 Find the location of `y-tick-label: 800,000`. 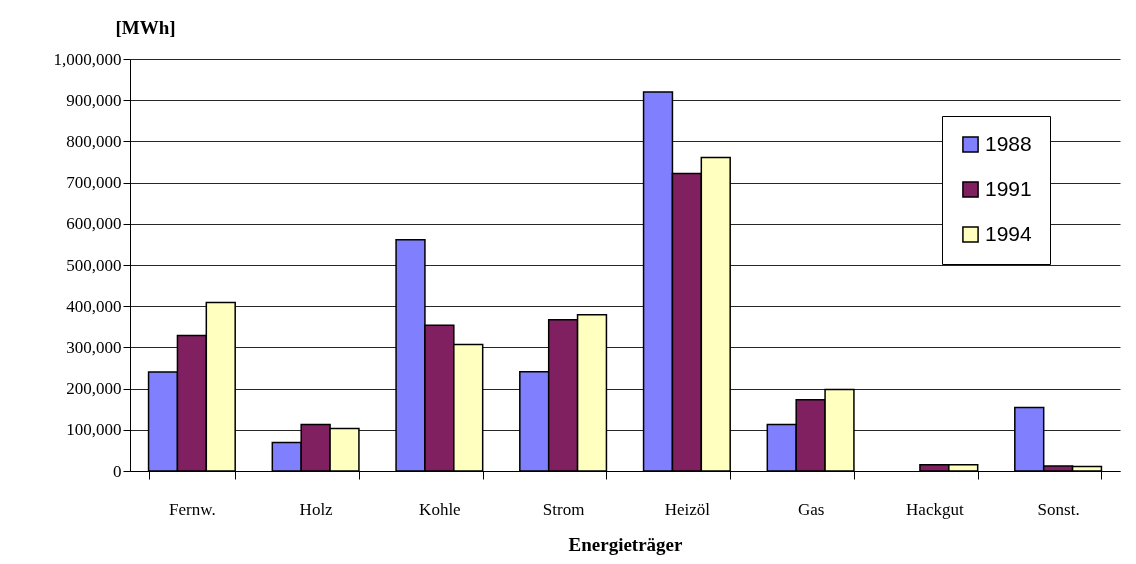

y-tick-label: 800,000 is located at coordinates (94, 141).